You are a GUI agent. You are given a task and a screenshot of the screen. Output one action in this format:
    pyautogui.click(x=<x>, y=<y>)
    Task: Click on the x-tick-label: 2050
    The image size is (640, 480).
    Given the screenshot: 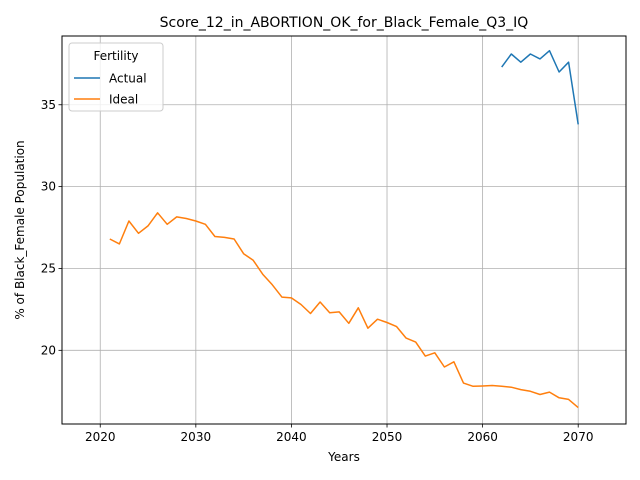 What is the action you would take?
    pyautogui.click(x=387, y=437)
    